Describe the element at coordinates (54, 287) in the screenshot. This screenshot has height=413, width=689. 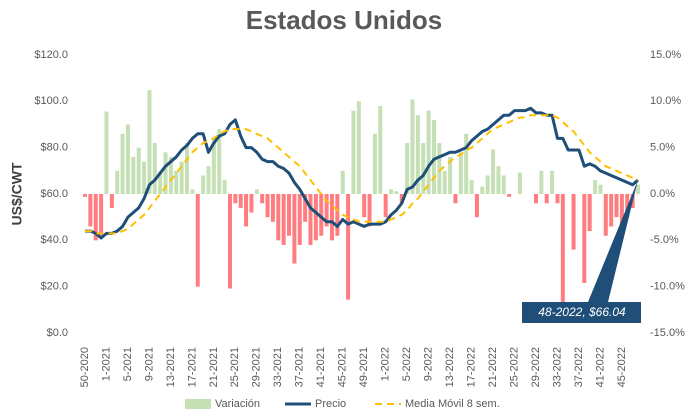
I see `y-tick-label: $20.0` at that location.